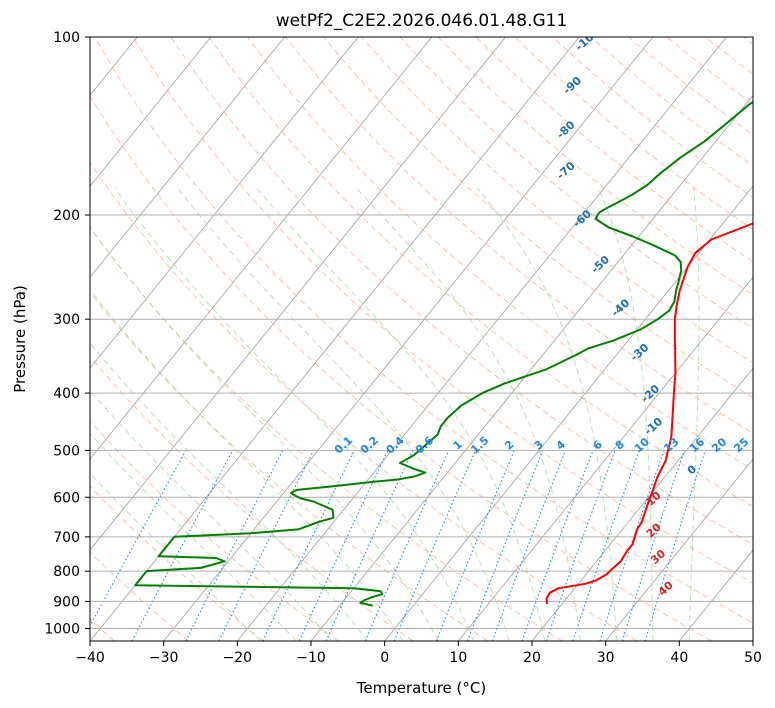 The image size is (775, 708). What do you see at coordinates (66, 572) in the screenshot?
I see `y-tick-label: 800` at bounding box center [66, 572].